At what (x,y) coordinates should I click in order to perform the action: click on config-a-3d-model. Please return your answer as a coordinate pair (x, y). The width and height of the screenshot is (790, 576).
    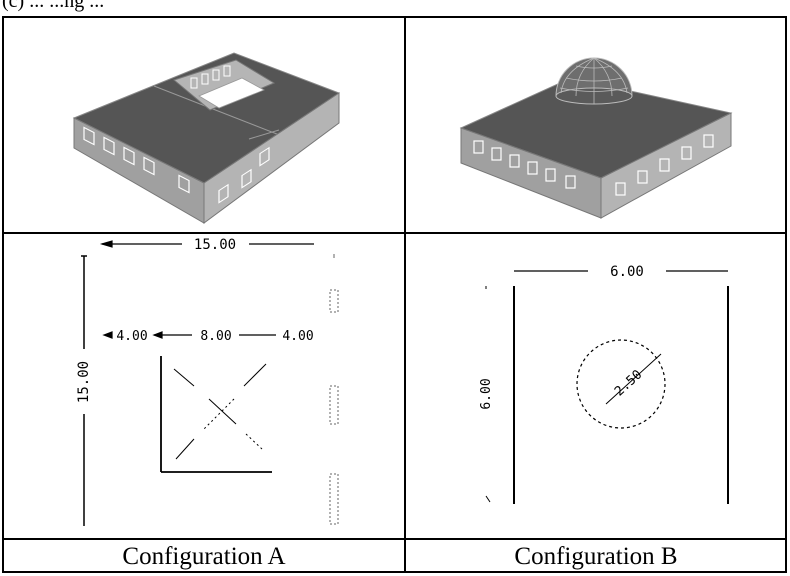
    Looking at the image, I should click on (206, 138).